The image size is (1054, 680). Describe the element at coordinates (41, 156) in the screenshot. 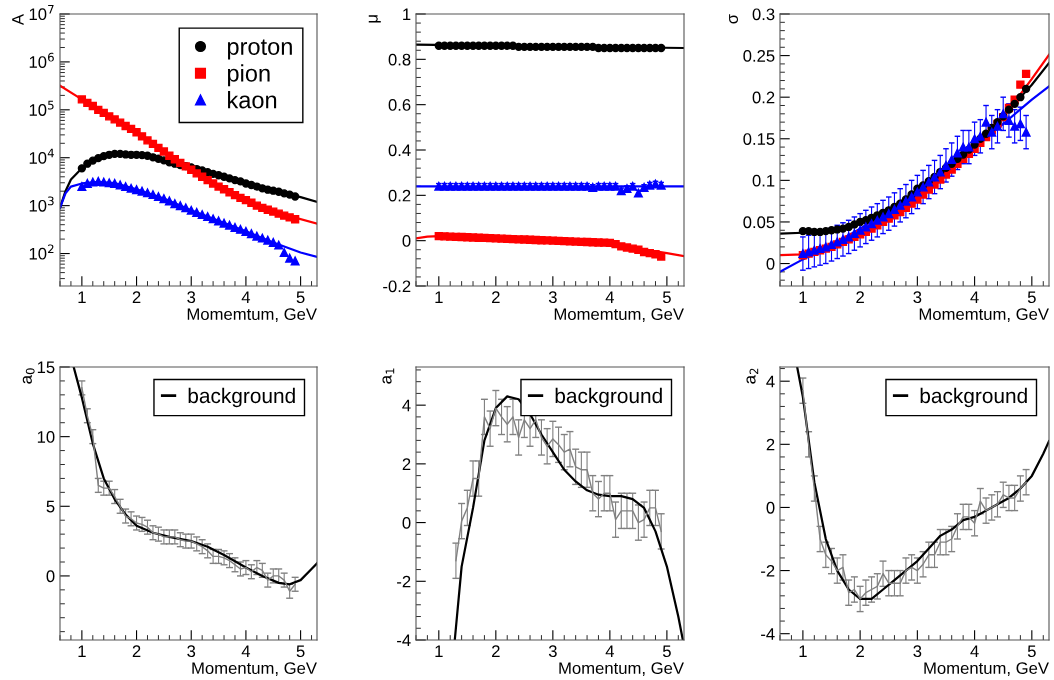

I see `y-tick-label: 10$^{4}$` at that location.